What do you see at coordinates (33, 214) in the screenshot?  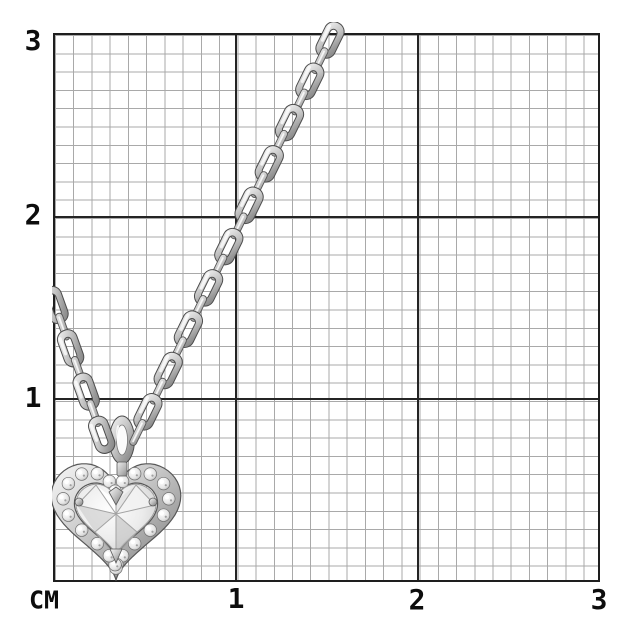 I see `y-axis-label-2cm: 2` at bounding box center [33, 214].